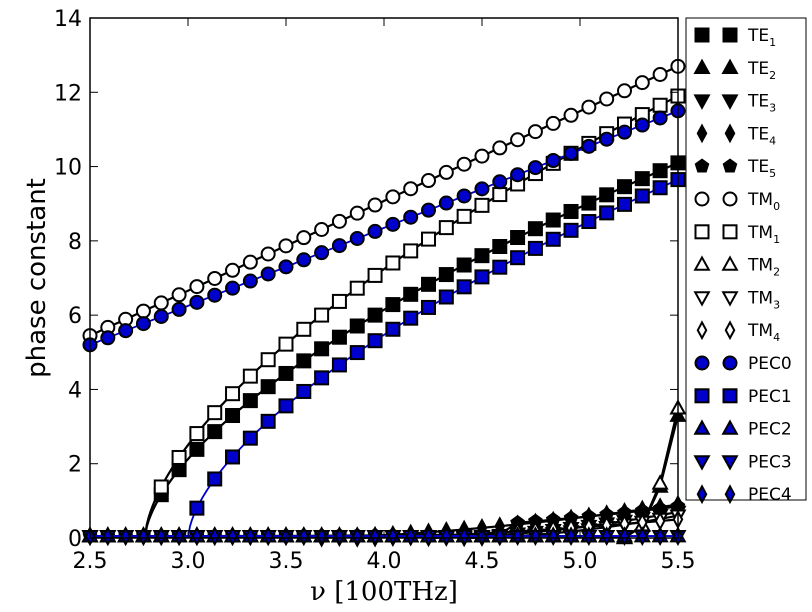 The image size is (812, 612). What do you see at coordinates (736, 267) in the screenshot?
I see `legend-entry: TM2` at bounding box center [736, 267].